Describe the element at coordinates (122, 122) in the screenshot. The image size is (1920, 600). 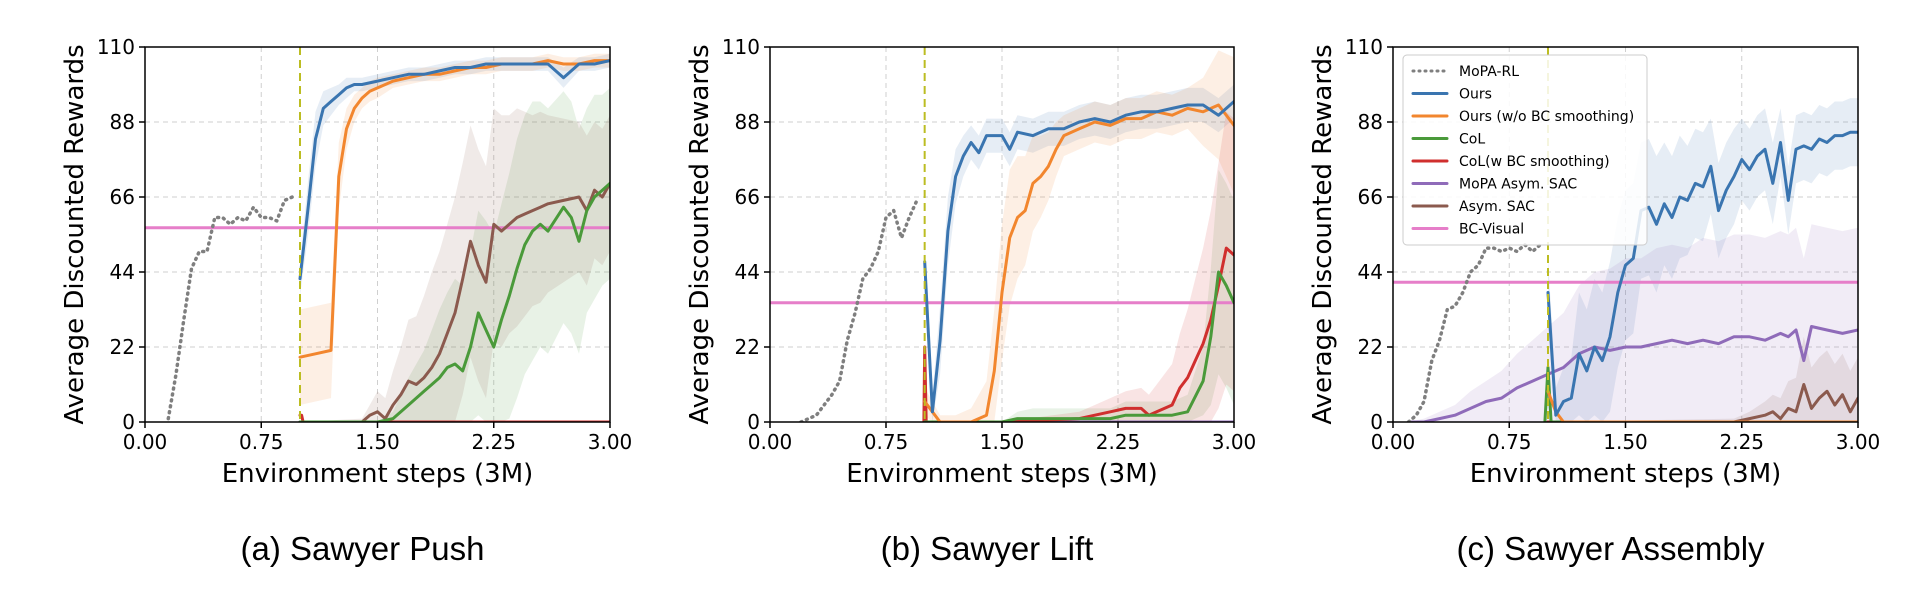
I see `chart-1-ytick-label: 88` at that location.